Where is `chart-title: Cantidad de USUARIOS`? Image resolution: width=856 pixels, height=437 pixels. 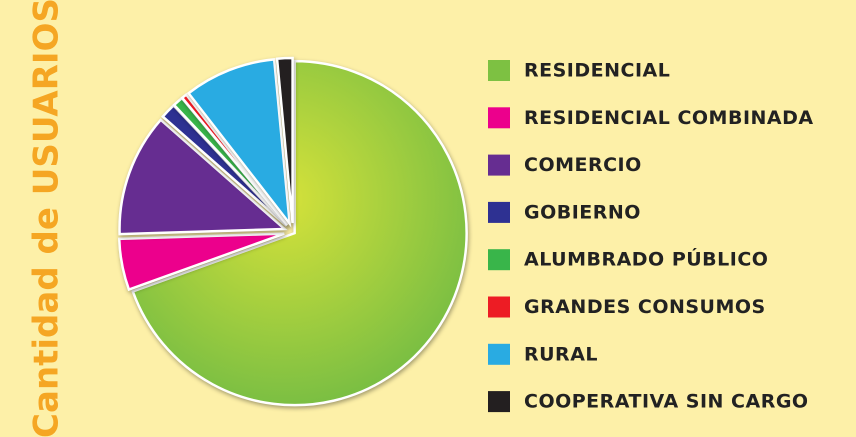
chart-title: Cantidad de USUARIOS is located at coordinates (47, 218).